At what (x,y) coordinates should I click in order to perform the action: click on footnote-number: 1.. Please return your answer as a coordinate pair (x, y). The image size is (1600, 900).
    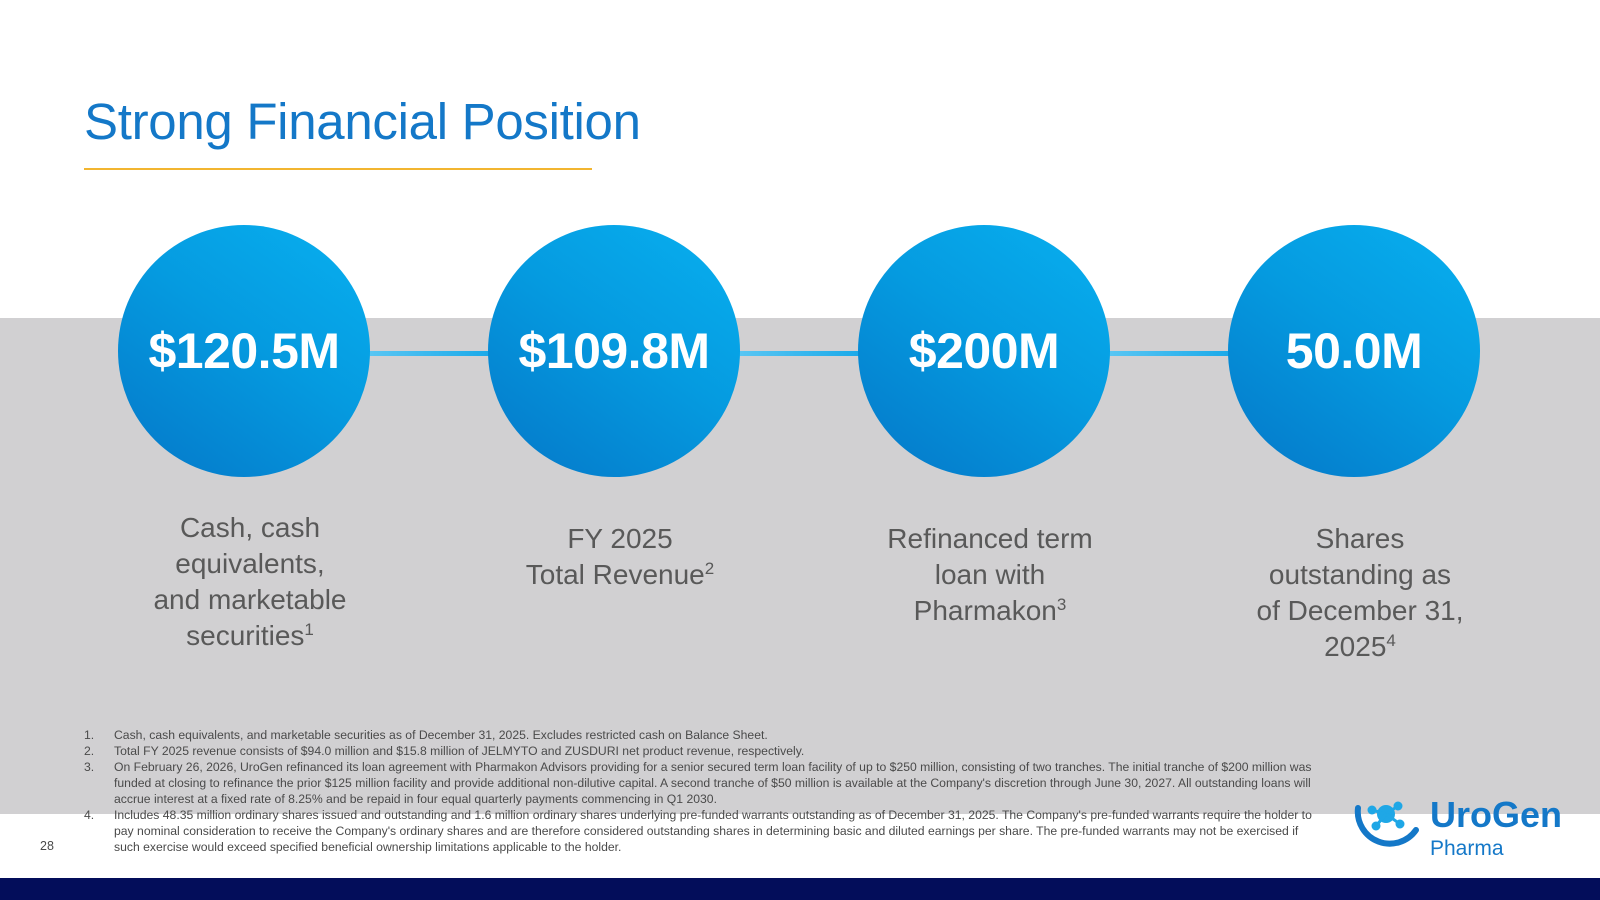
    Looking at the image, I should click on (89, 735).